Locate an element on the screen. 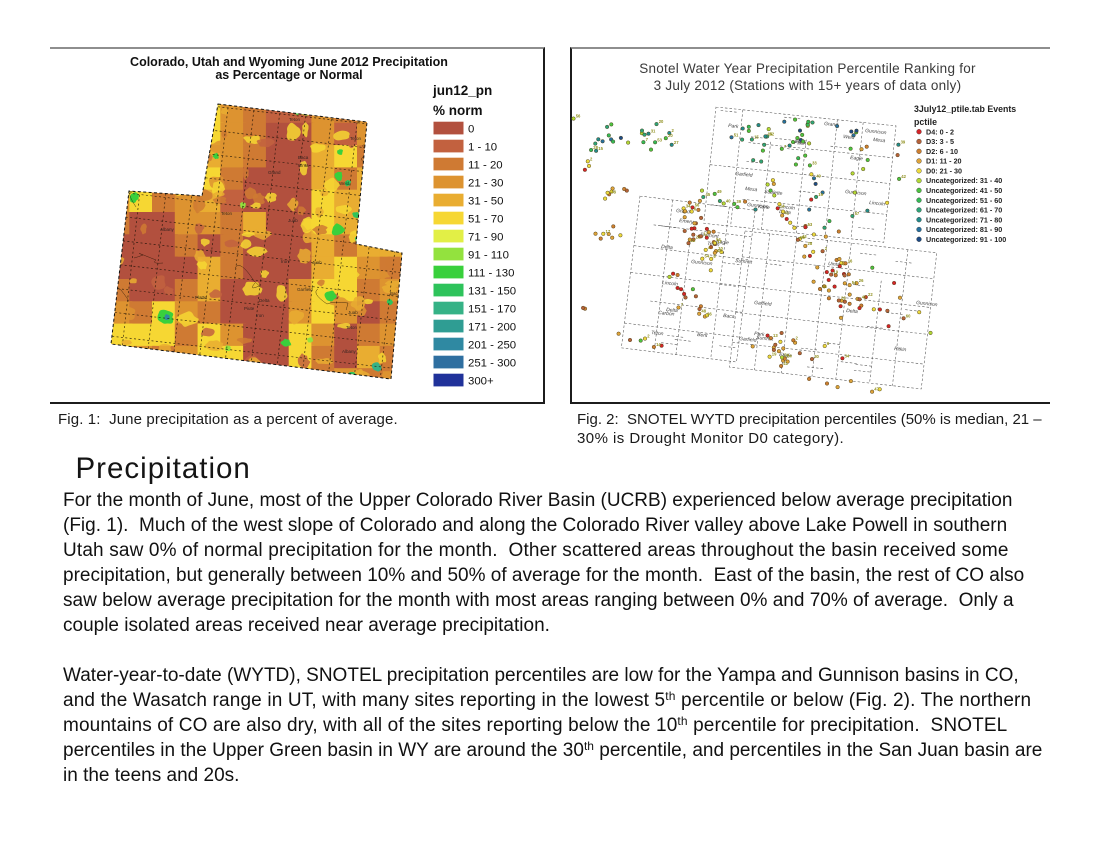 The image size is (1100, 850). svg-text: Uncategorized: 81 - 90 is located at coordinates (964, 229).